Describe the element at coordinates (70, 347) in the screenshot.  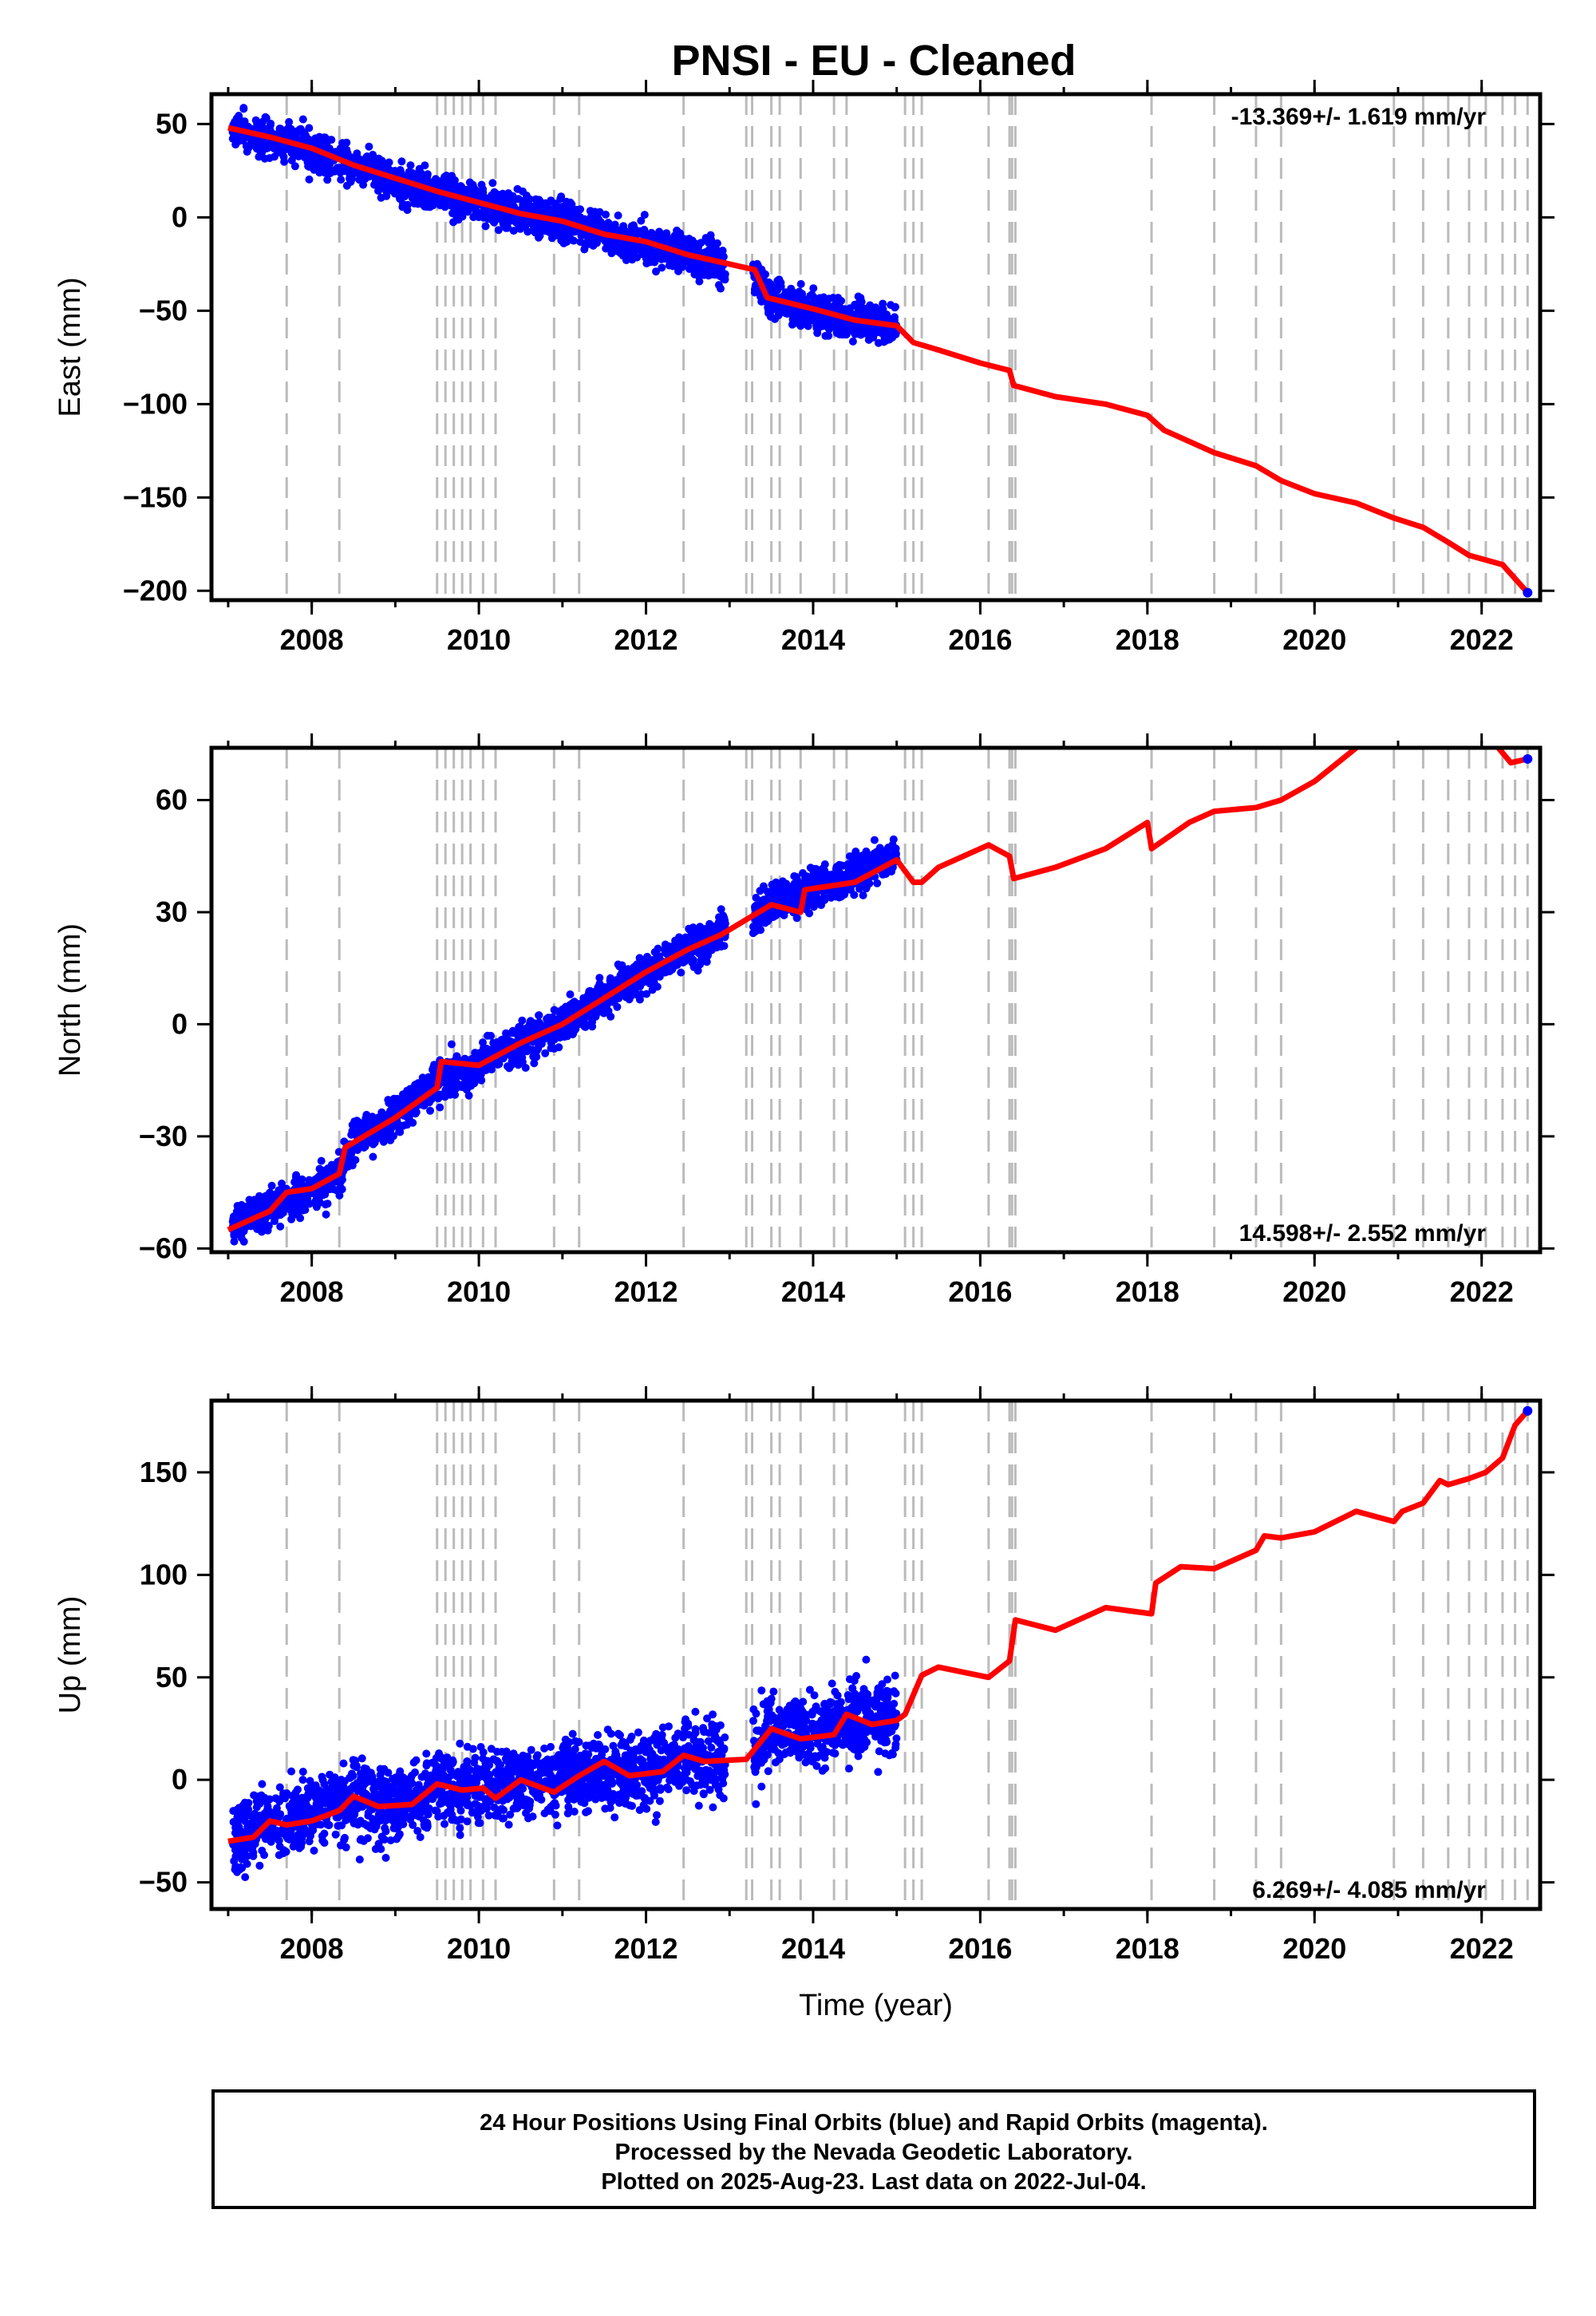
I see `east-y-axis-label: East (mm)` at that location.